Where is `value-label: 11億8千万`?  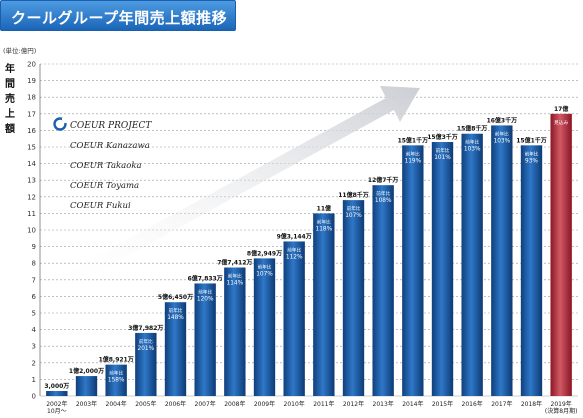 value-label: 11億8千万 is located at coordinates (353, 195).